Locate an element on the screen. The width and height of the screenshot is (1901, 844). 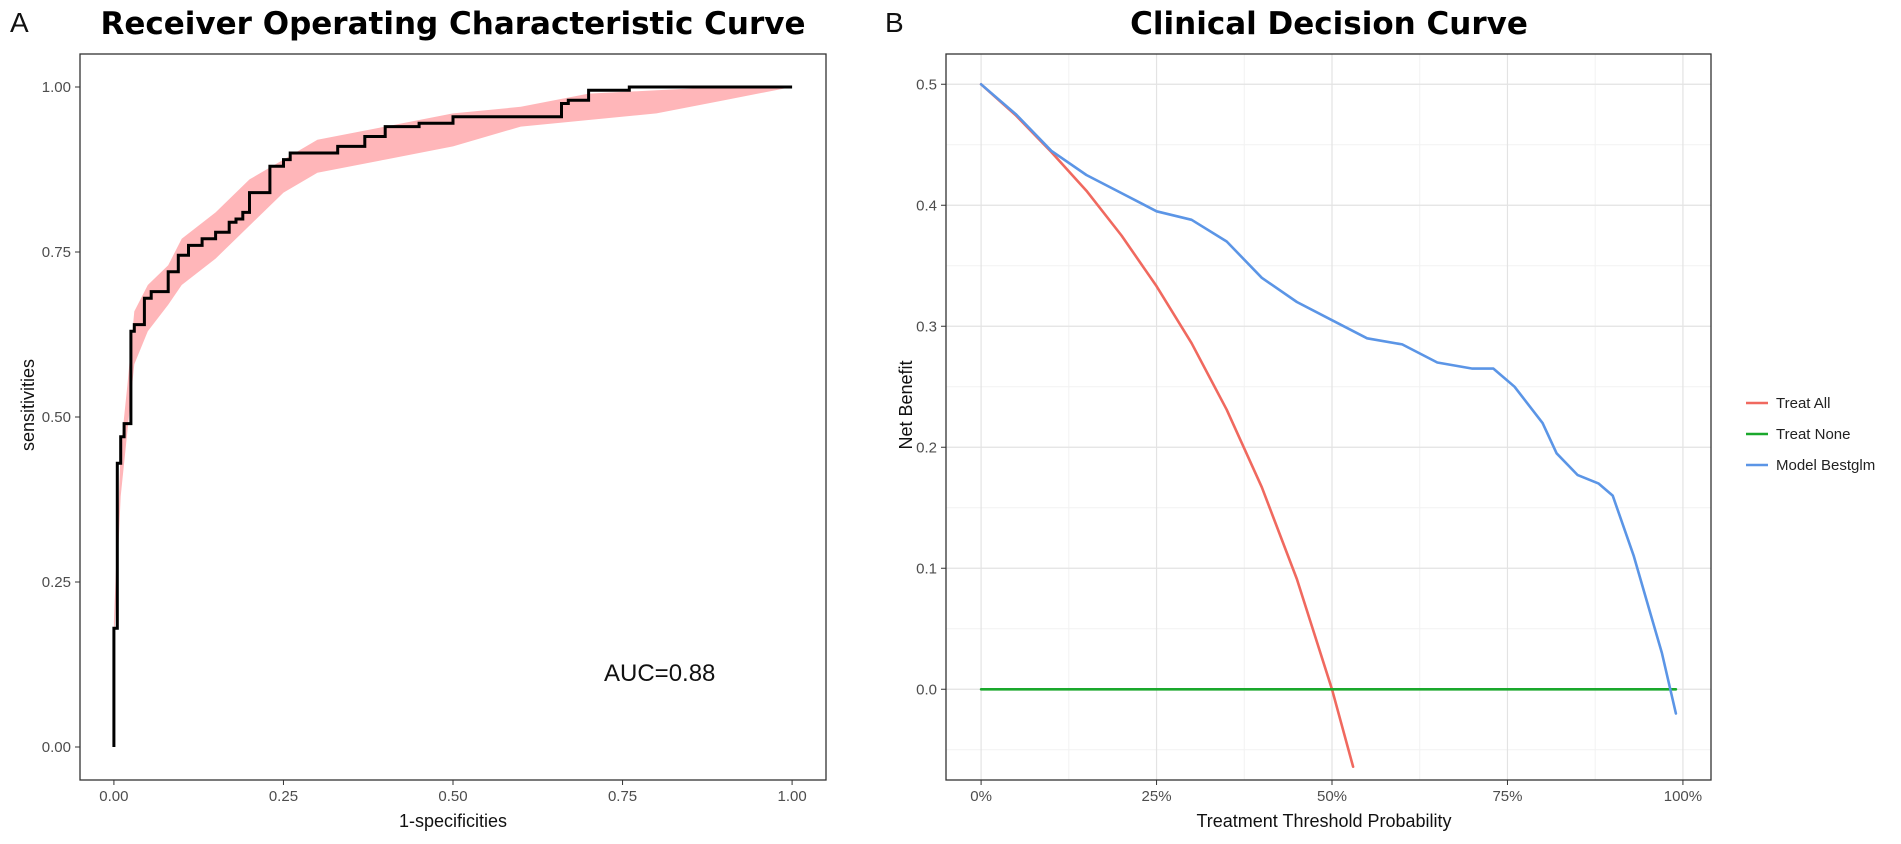
decision-curve-y-tick-label: 0.0 is located at coordinates (926, 689).